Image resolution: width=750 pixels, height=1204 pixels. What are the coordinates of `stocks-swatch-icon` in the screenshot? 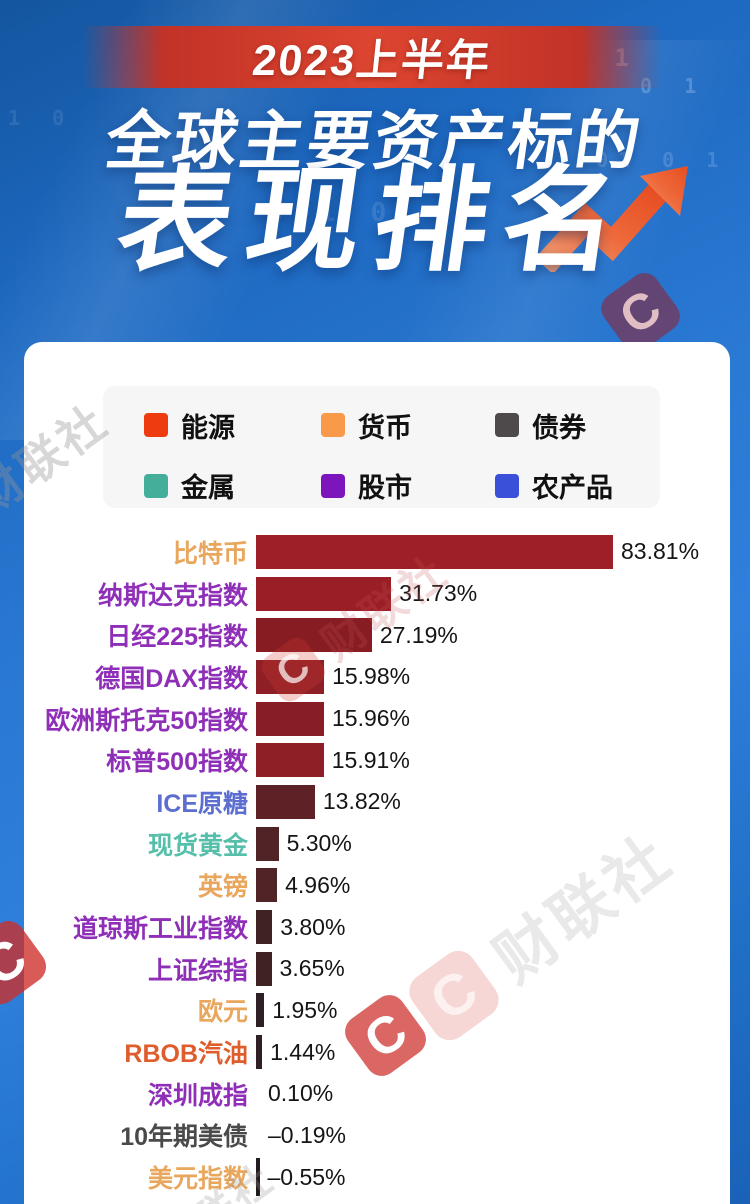 It's located at (333, 485).